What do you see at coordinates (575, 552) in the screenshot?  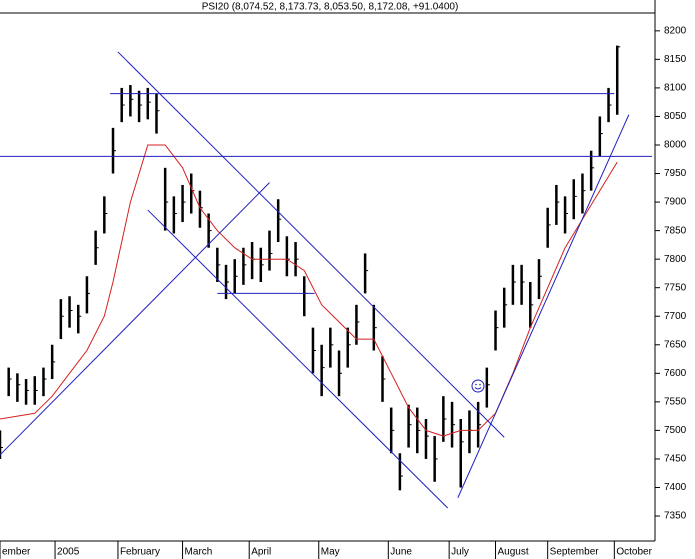 I see `x-tick-label: September` at bounding box center [575, 552].